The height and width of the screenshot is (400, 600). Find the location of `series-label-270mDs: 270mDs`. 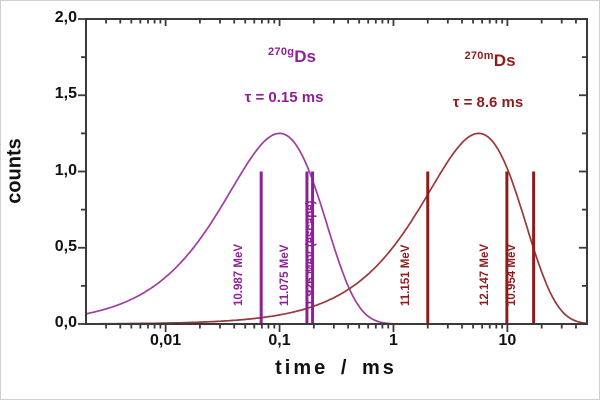

series-label-270mDs: 270mDs is located at coordinates (489, 60).